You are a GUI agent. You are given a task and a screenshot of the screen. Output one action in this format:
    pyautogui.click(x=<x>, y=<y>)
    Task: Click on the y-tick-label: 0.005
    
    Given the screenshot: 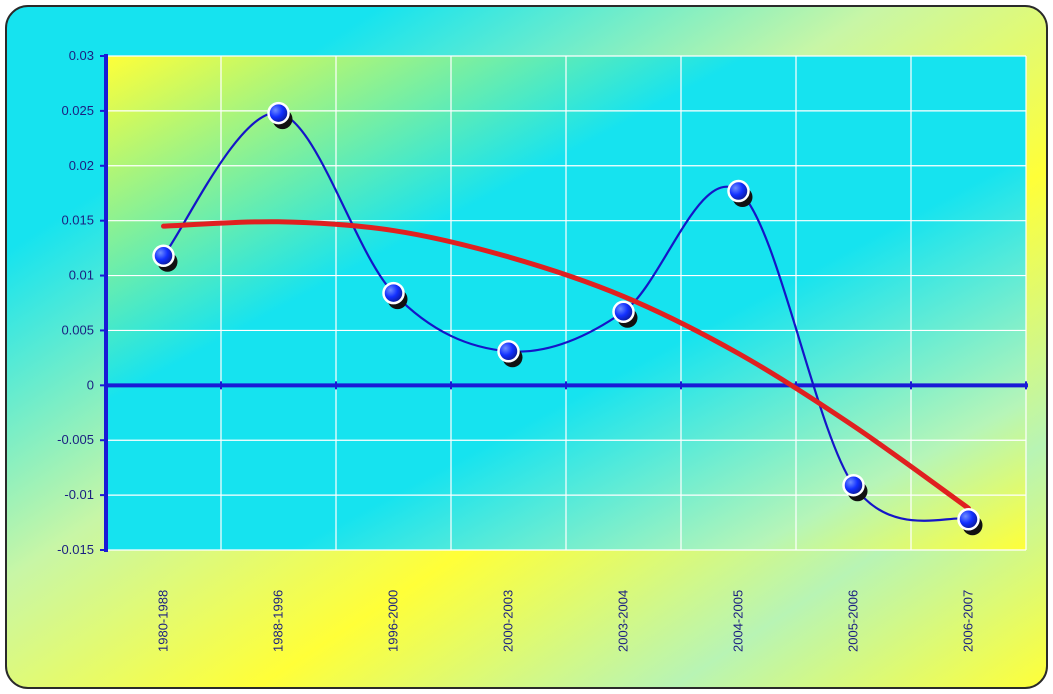 What is the action you would take?
    pyautogui.click(x=77, y=329)
    